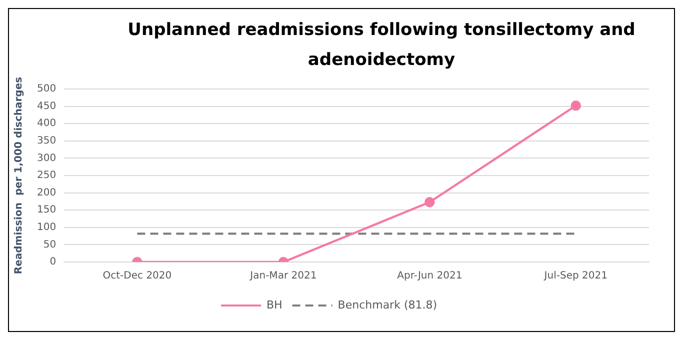 This screenshot has width=685, height=342. I want to click on x-tick-label: Oct-Dec 2020, so click(137, 276).